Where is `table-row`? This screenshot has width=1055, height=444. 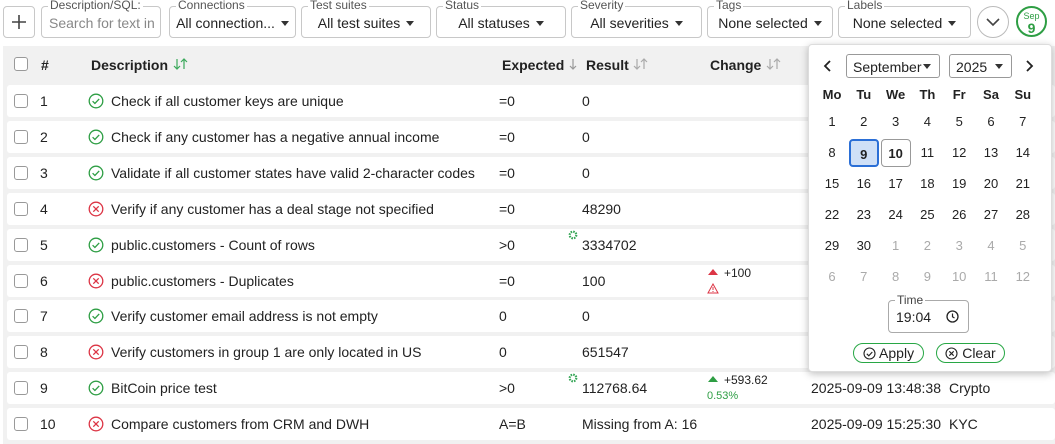 table-row is located at coordinates (531, 388).